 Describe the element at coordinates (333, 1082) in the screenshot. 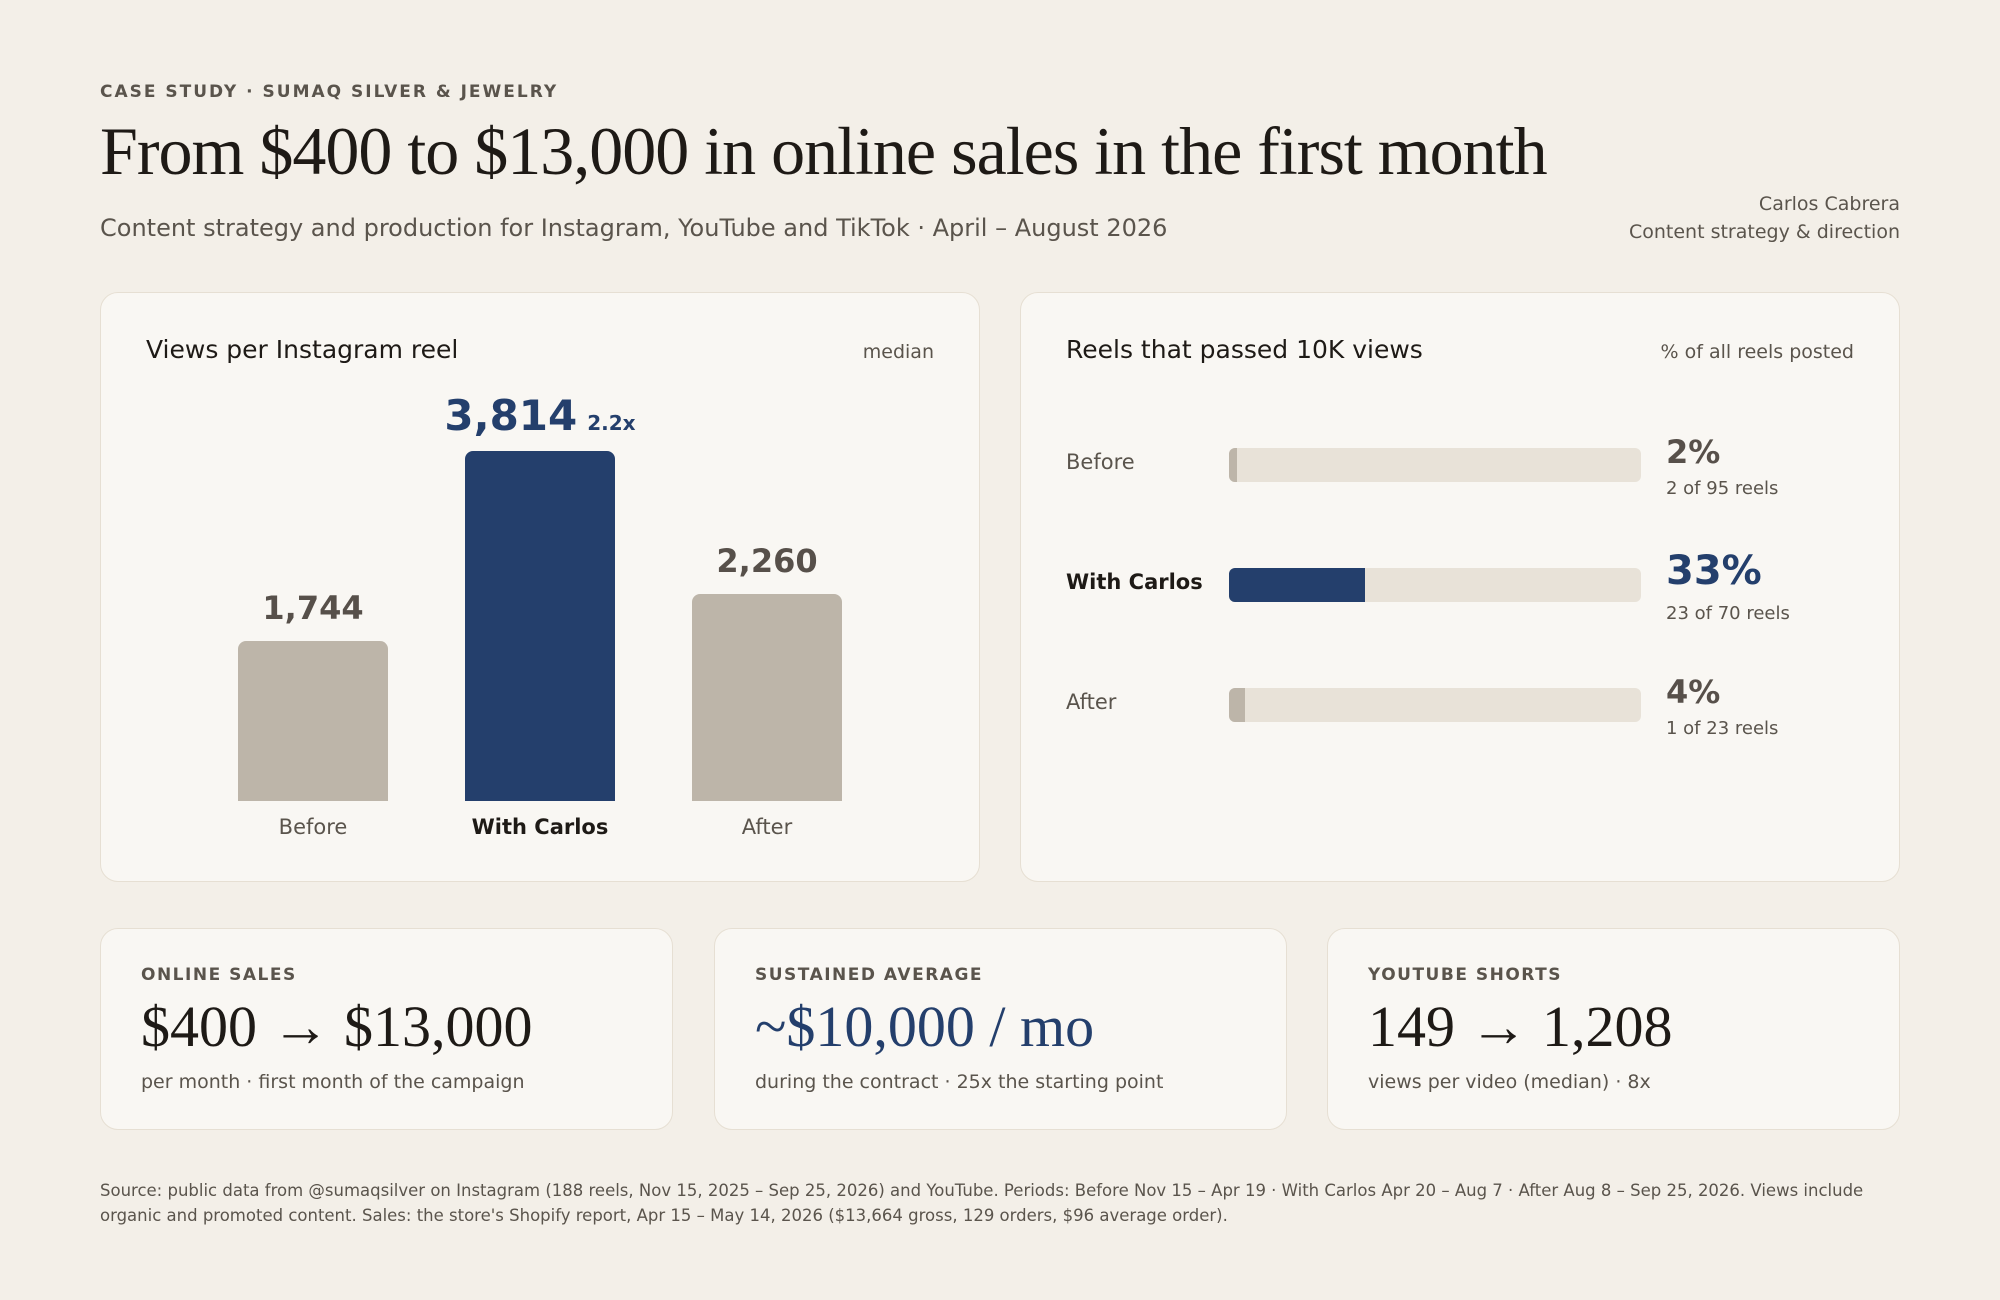

I see `online-sales-sub: per month · first month of the campaign` at that location.